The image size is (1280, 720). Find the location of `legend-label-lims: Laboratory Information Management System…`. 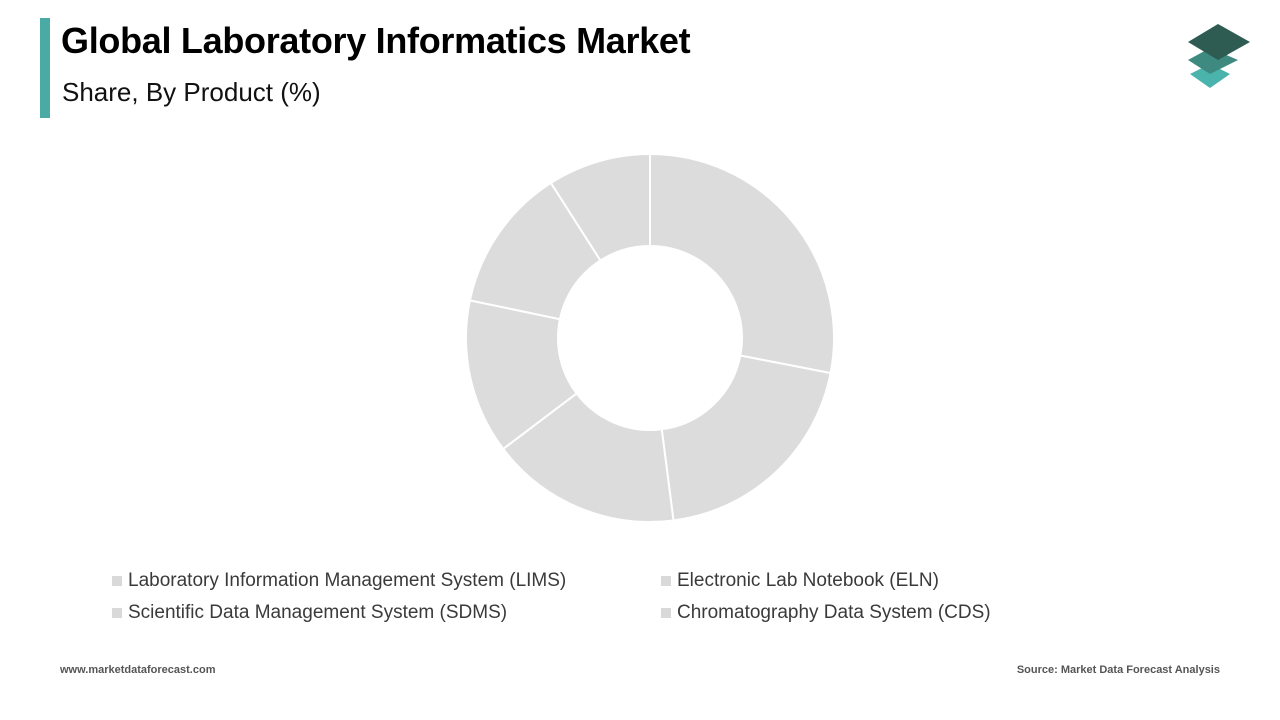

legend-label-lims: Laboratory Information Management System… is located at coordinates (347, 580).